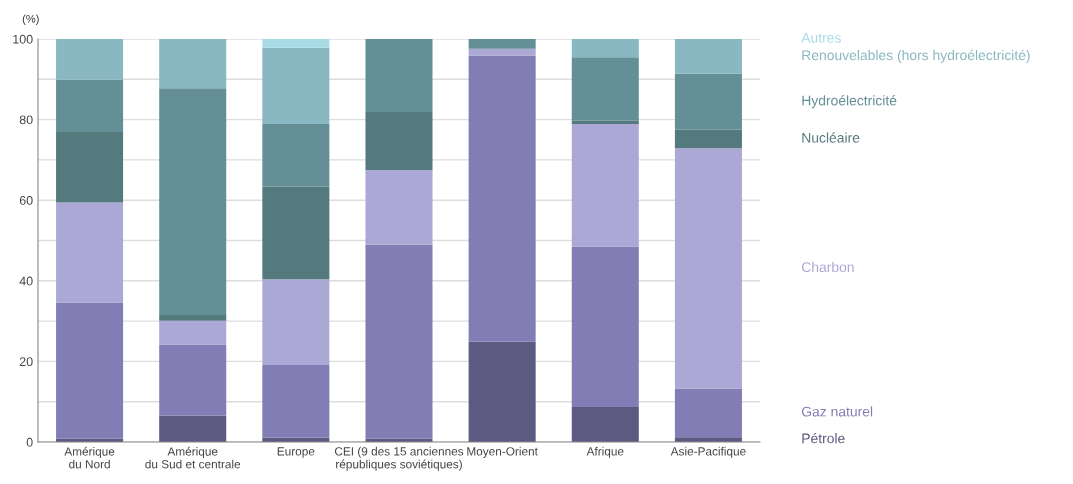  I want to click on y-tick-label: 100, so click(23, 39).